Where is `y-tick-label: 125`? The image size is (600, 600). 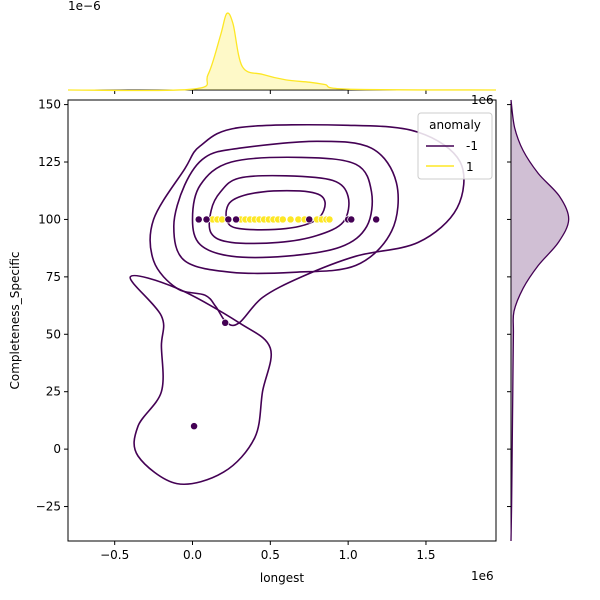 y-tick-label: 125 is located at coordinates (49, 162).